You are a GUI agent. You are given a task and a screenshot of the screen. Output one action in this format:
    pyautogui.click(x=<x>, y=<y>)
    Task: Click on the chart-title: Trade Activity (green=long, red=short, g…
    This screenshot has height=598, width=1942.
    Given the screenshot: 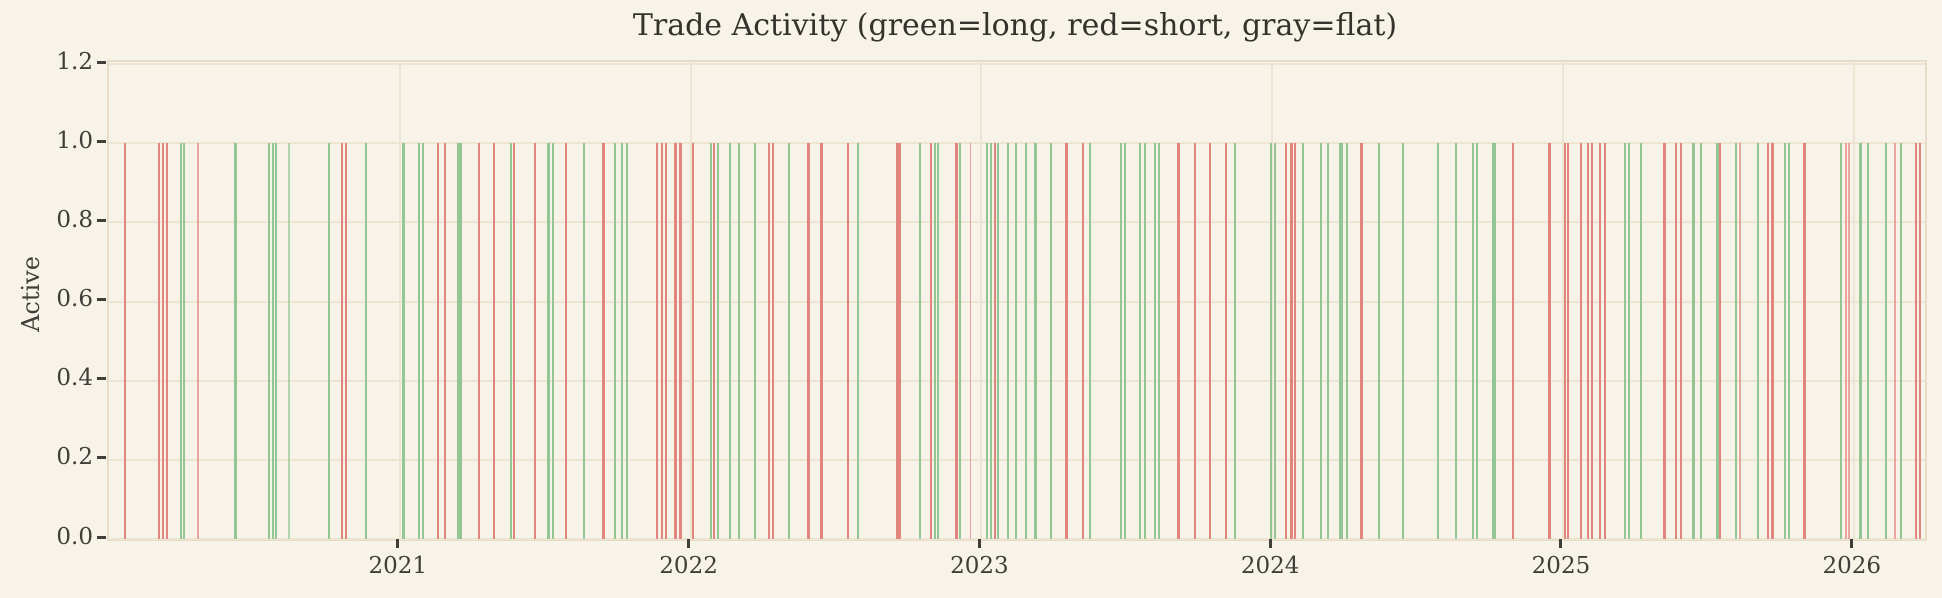 What is the action you would take?
    pyautogui.click(x=1015, y=25)
    